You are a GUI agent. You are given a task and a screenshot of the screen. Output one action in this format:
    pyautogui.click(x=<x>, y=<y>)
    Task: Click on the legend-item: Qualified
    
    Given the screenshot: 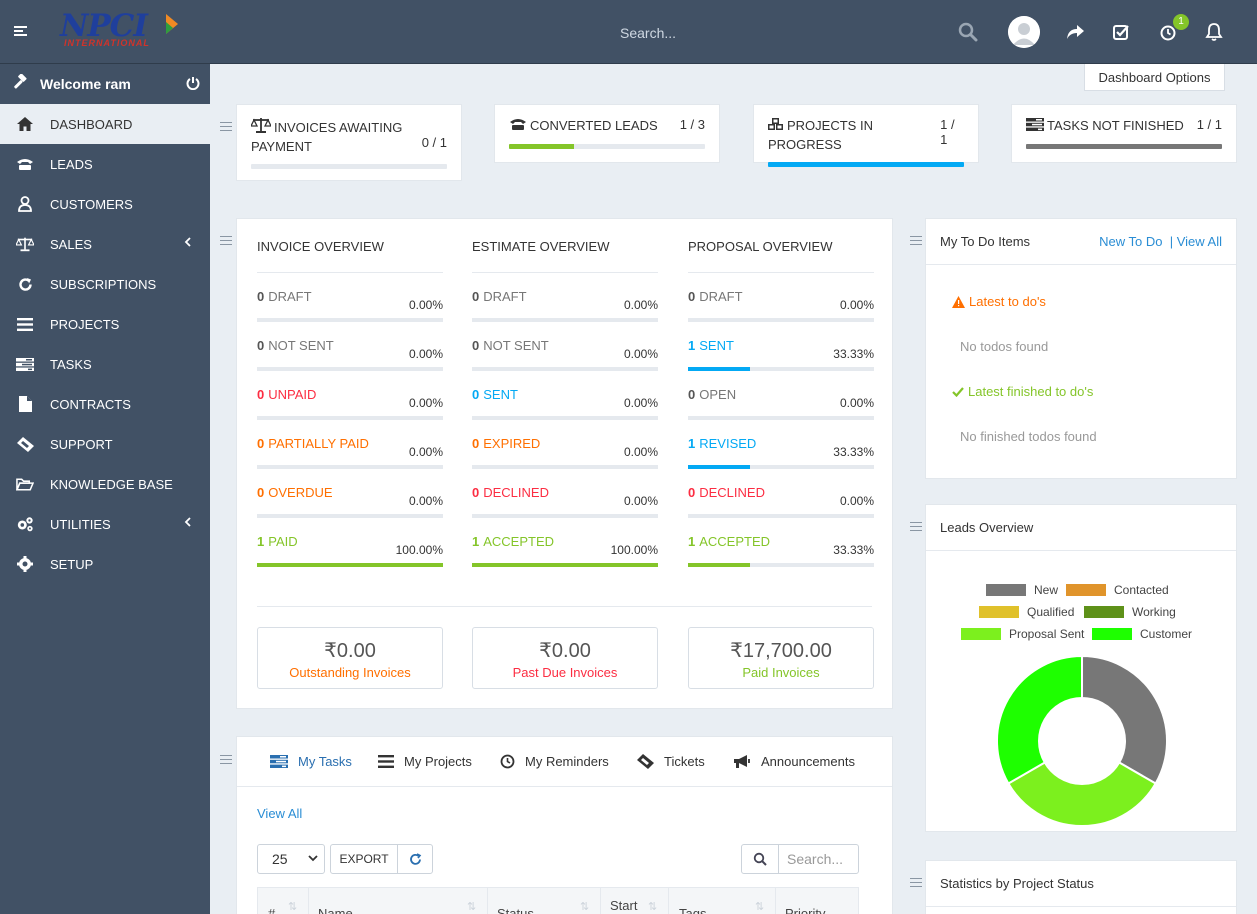 What is the action you would take?
    pyautogui.click(x=1026, y=612)
    